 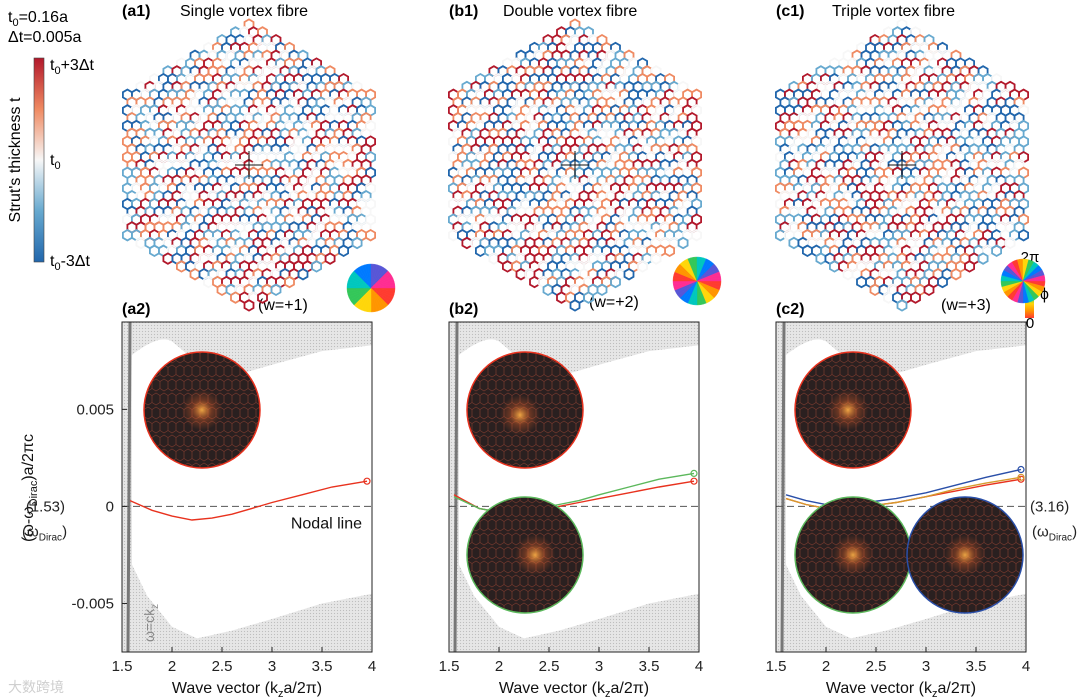 I want to click on panel-tag: (b1), so click(x=463, y=11).